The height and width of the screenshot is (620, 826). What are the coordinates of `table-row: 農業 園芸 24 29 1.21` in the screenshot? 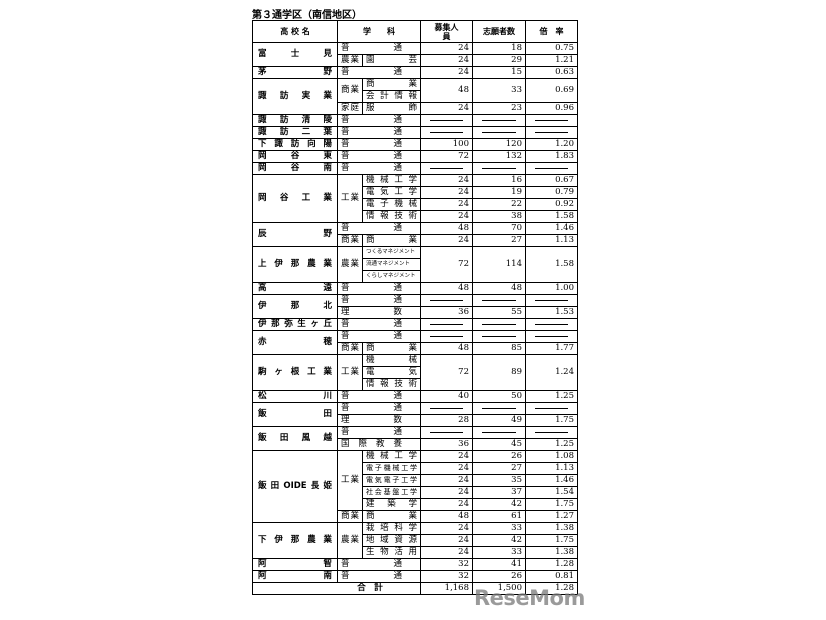 It's located at (415, 60).